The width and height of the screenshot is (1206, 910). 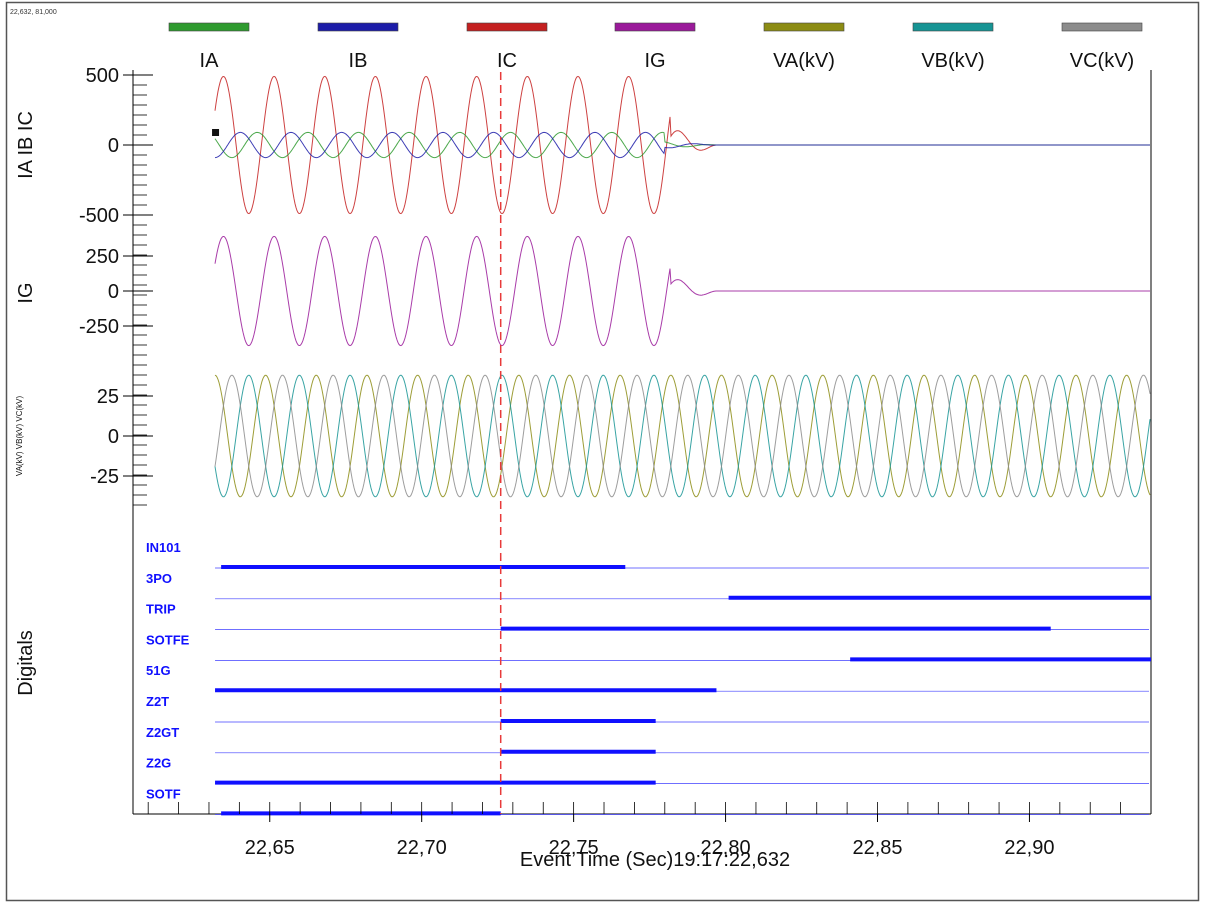 I want to click on series-line-va-kv, so click(x=682, y=436).